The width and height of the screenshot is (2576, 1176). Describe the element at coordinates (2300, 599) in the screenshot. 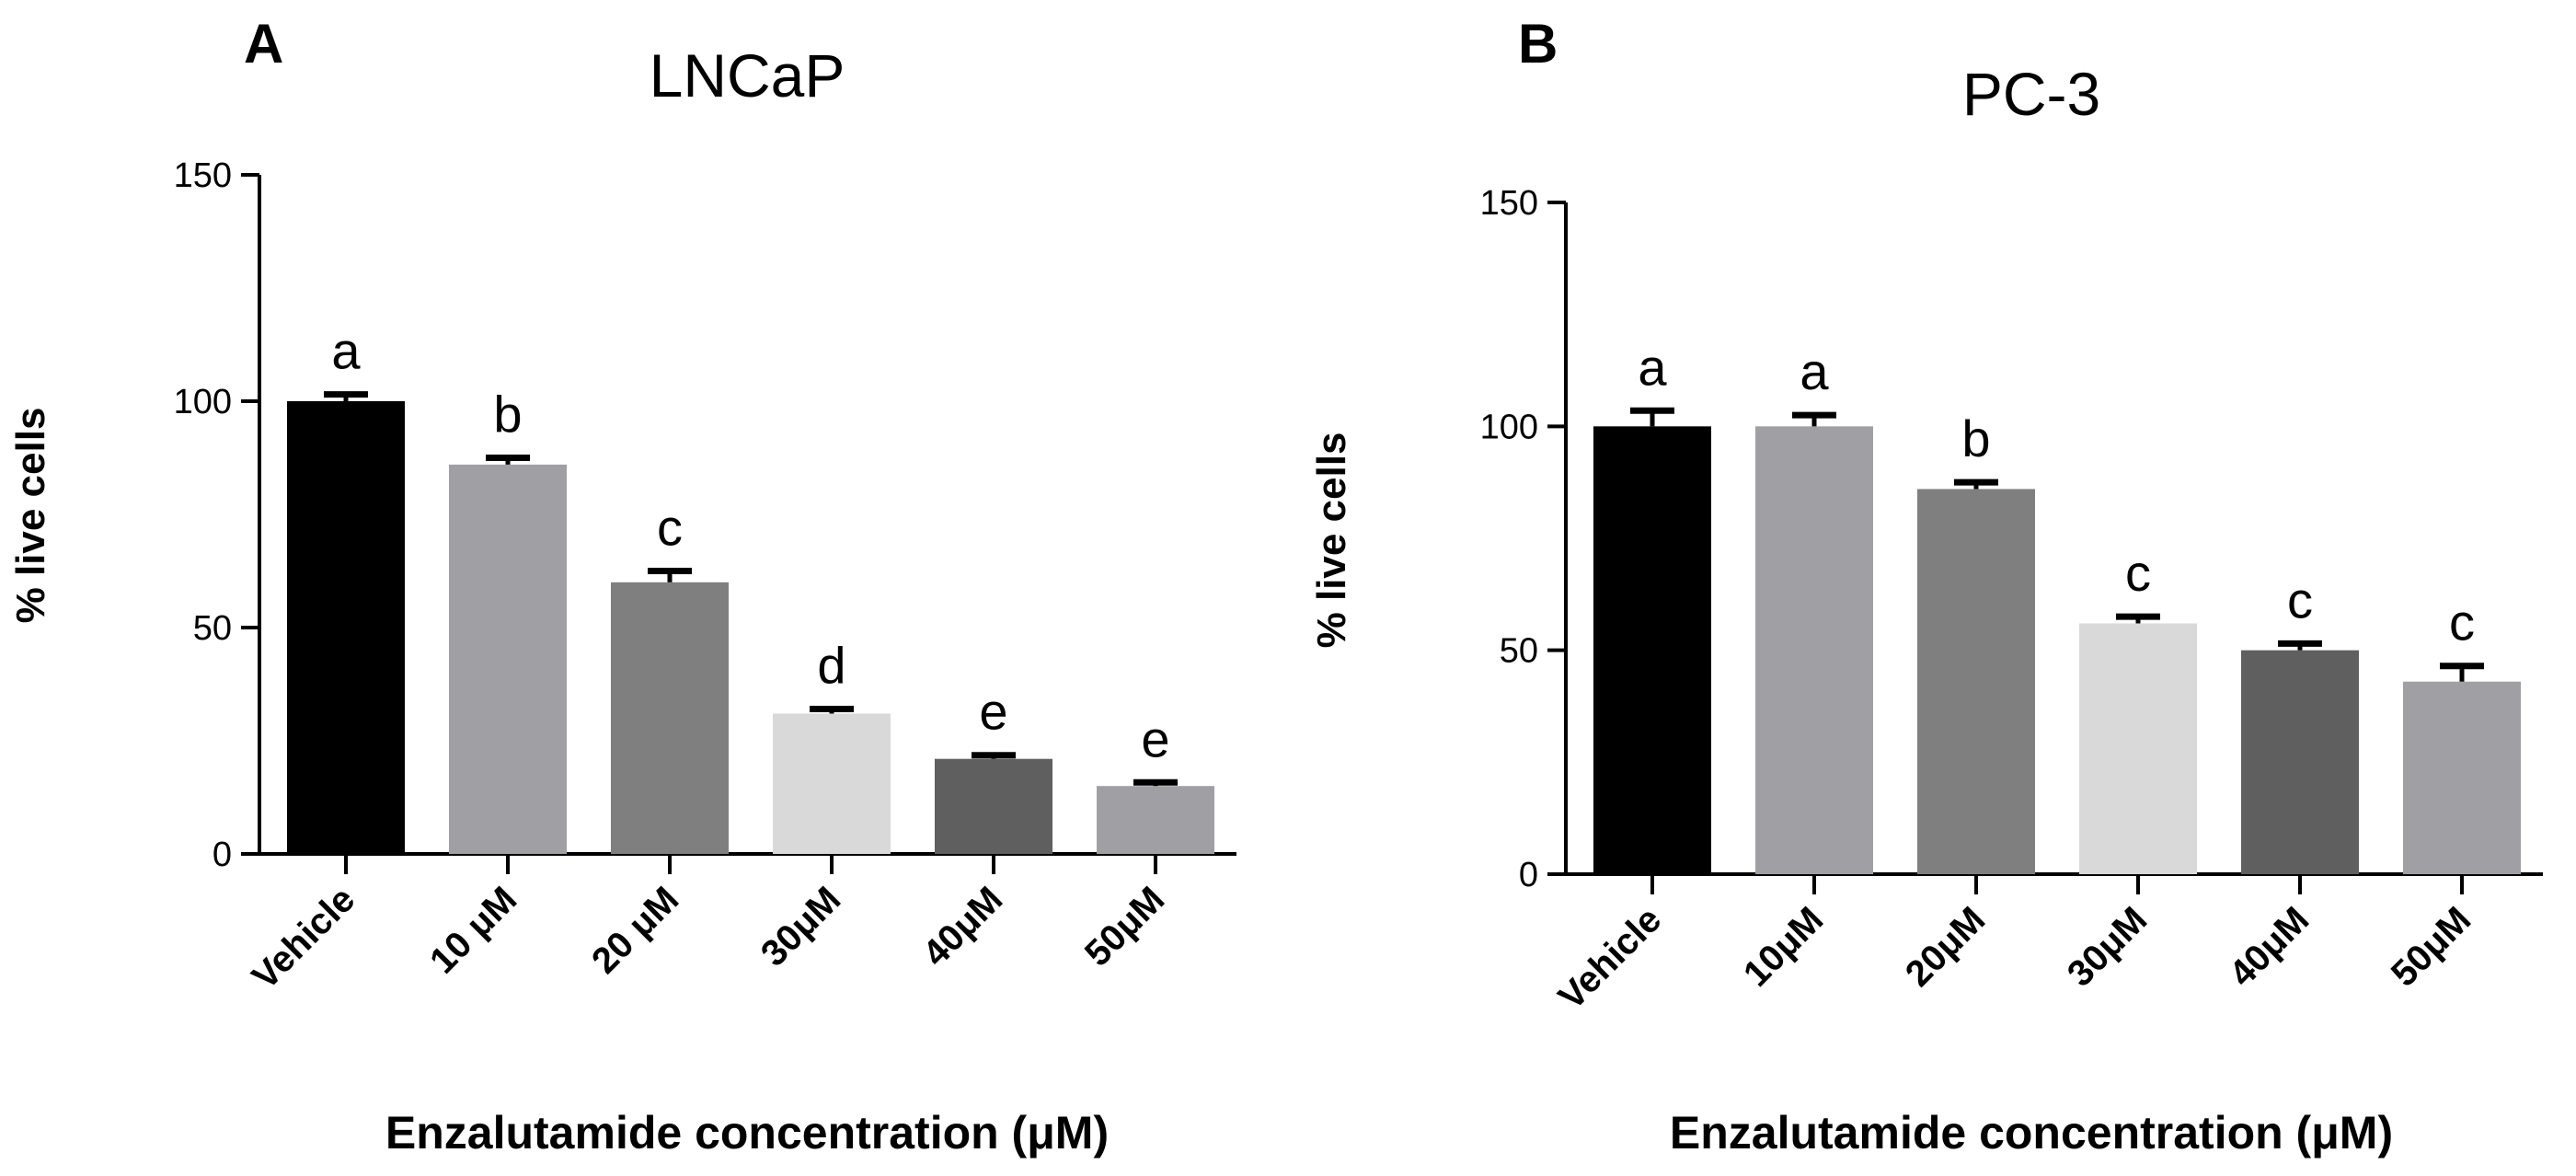

I see `significance-letter-4: c` at that location.